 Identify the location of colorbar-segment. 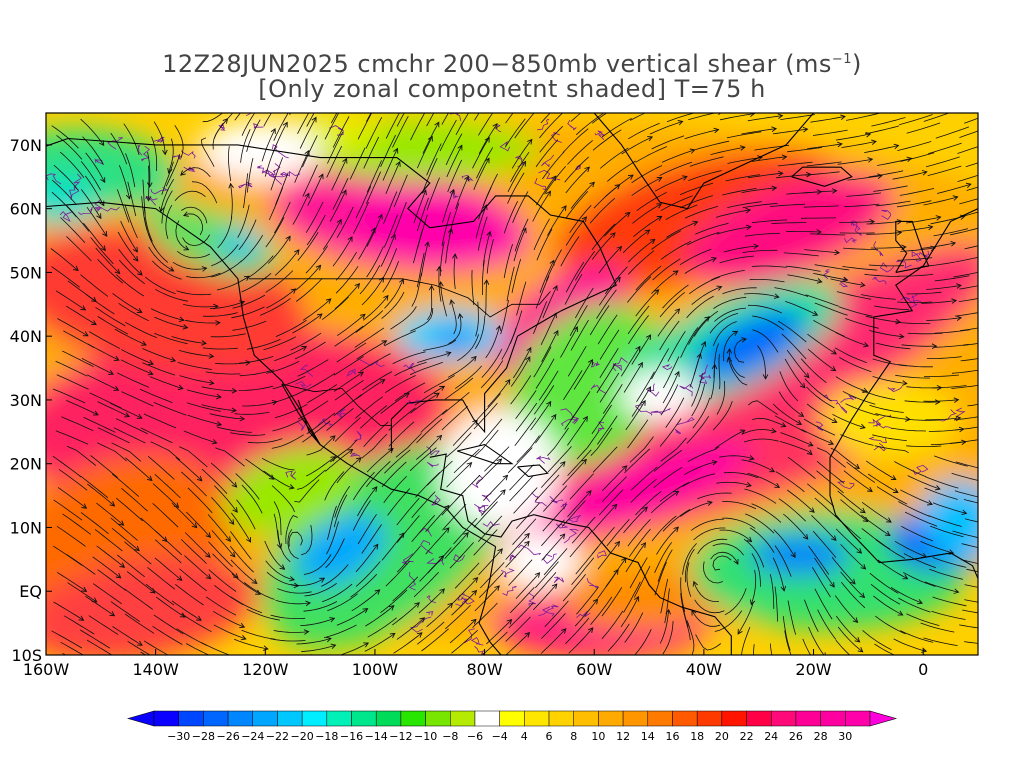
(512, 718).